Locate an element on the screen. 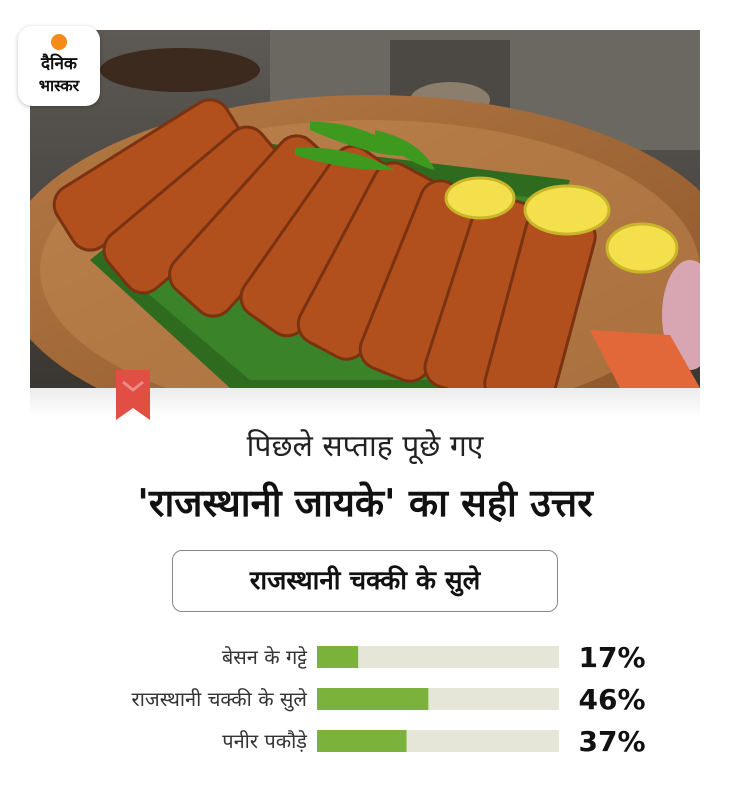 The height and width of the screenshot is (806, 730). category-label: बेसन के गट्टे is located at coordinates (264, 657).